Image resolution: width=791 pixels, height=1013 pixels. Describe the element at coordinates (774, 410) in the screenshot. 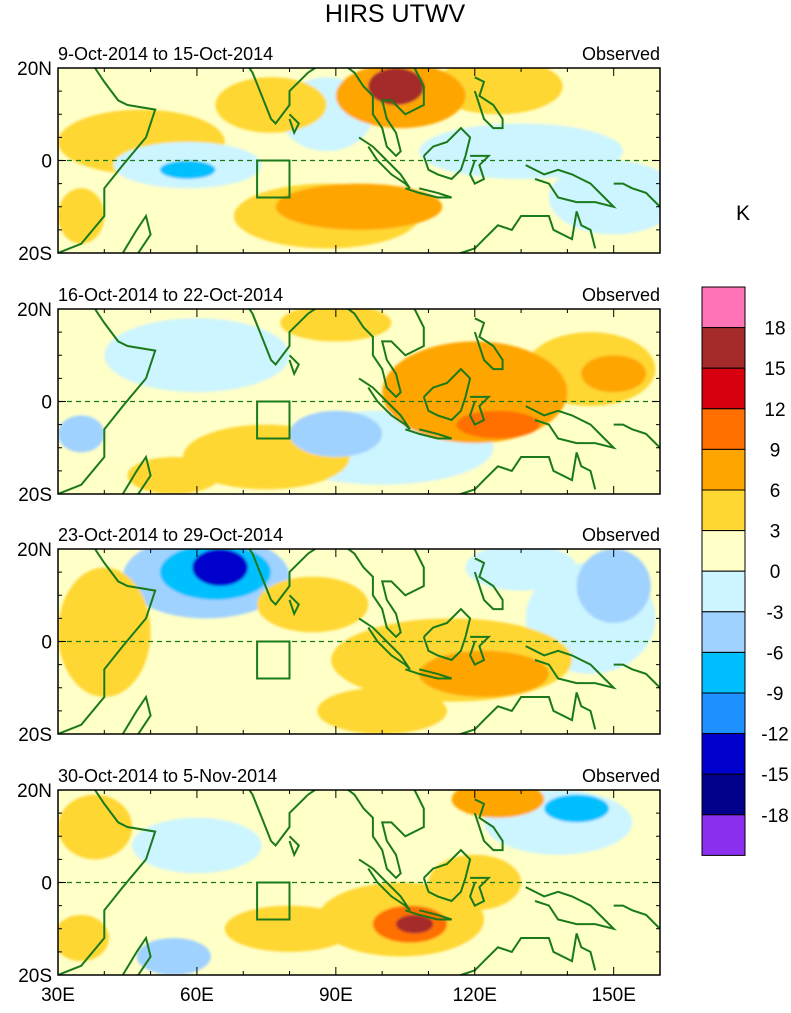

I see `colorbar-label: 12` at that location.